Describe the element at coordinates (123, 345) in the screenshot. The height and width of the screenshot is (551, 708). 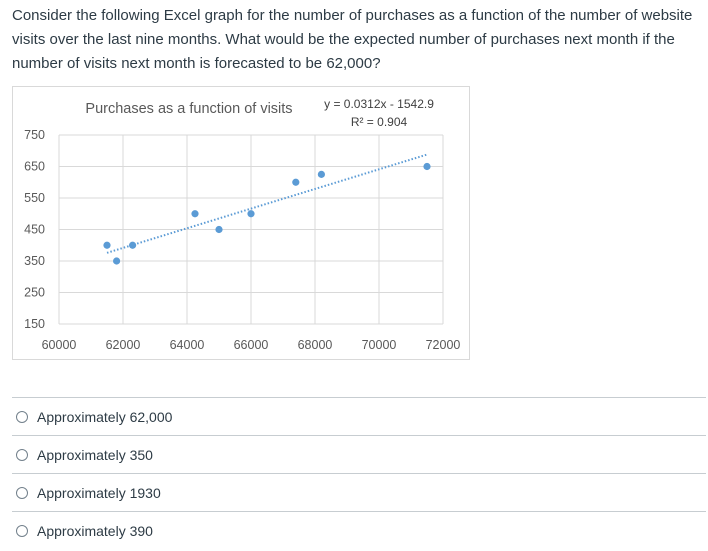
I see `x-tick-label: 62000` at that location.